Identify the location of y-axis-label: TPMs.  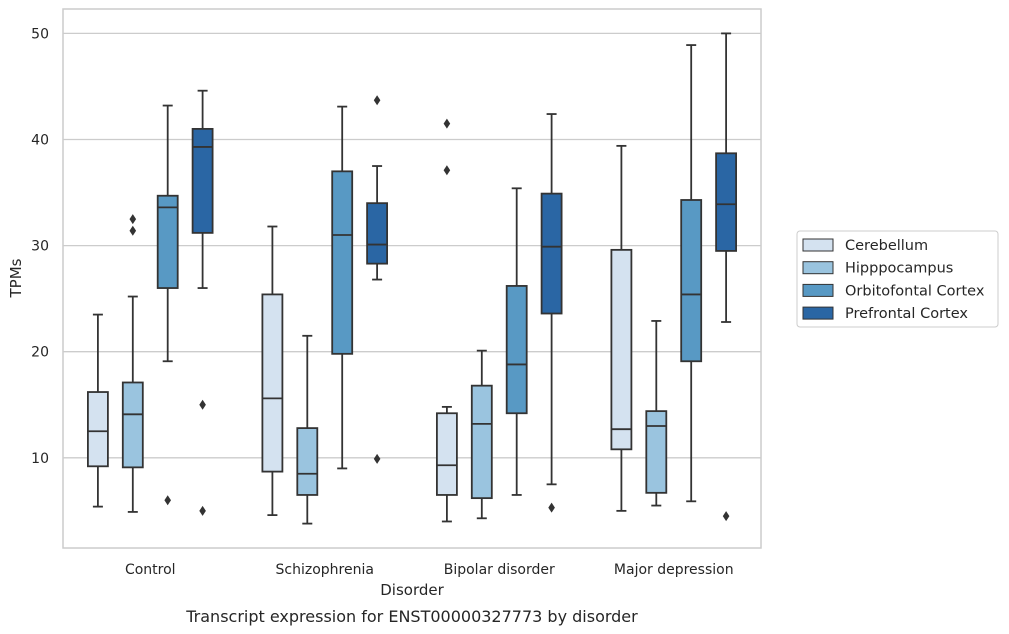
(16, 278).